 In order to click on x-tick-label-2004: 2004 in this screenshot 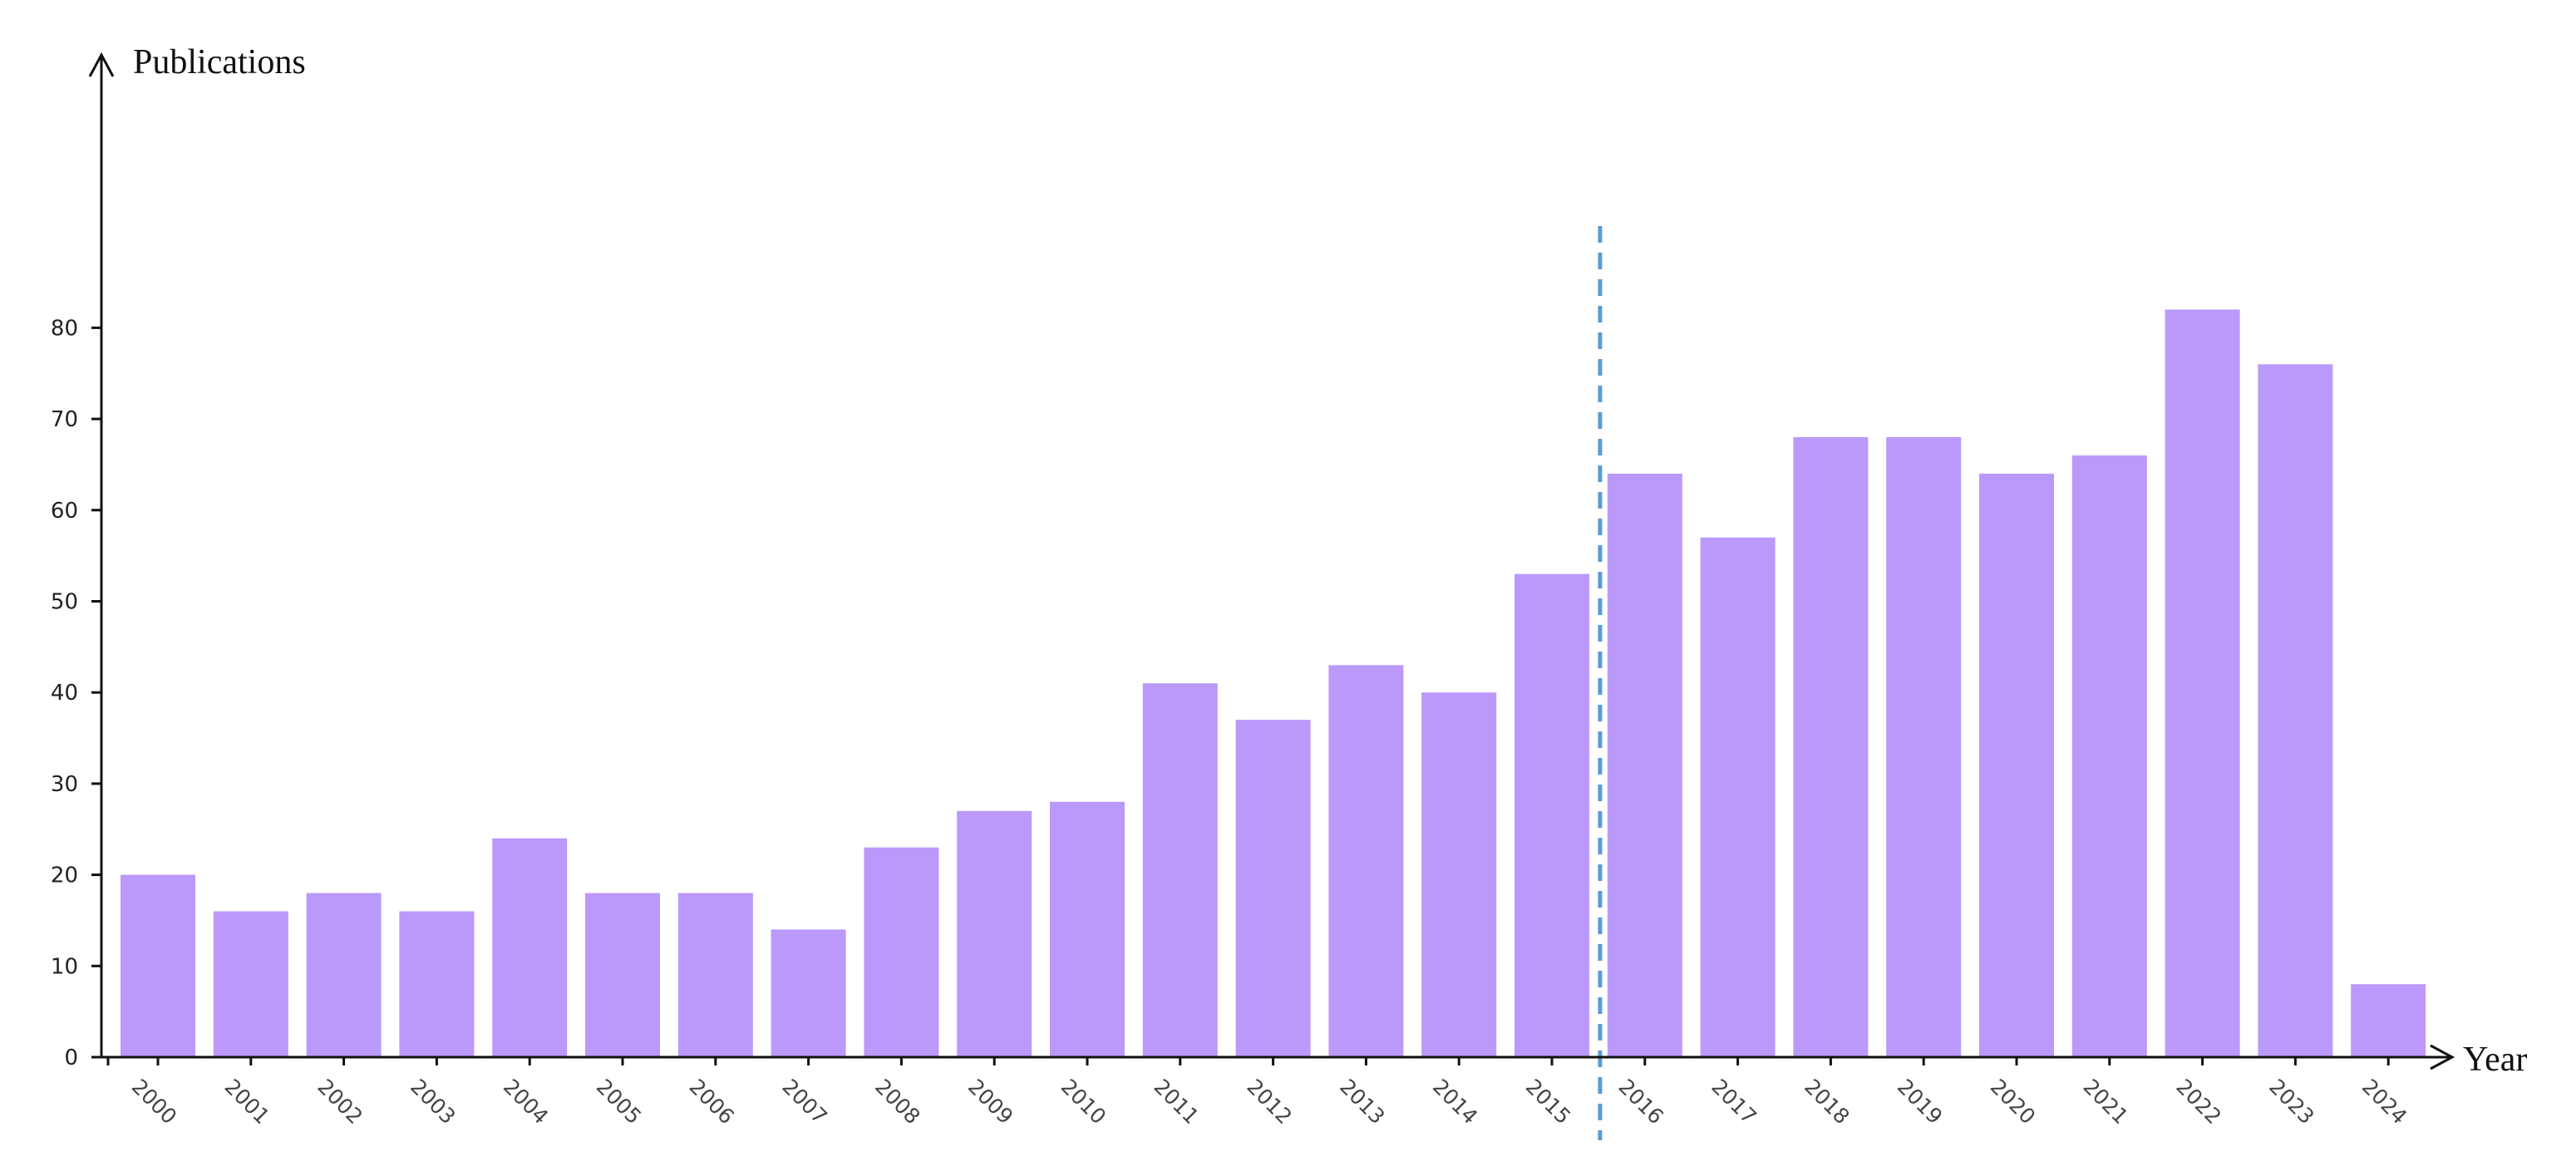, I will do `click(526, 1102)`.